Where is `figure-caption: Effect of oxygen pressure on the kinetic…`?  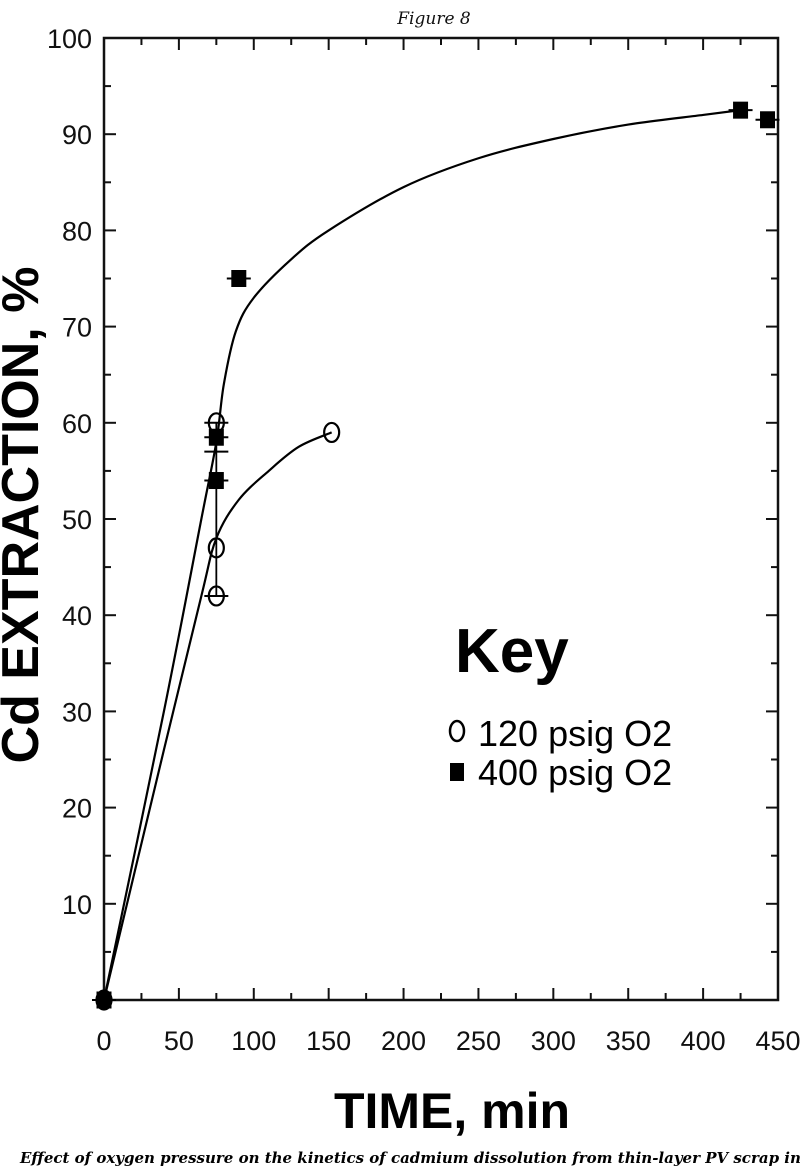
figure-caption: Effect of oxygen pressure on the kinetic… is located at coordinates (409, 1158).